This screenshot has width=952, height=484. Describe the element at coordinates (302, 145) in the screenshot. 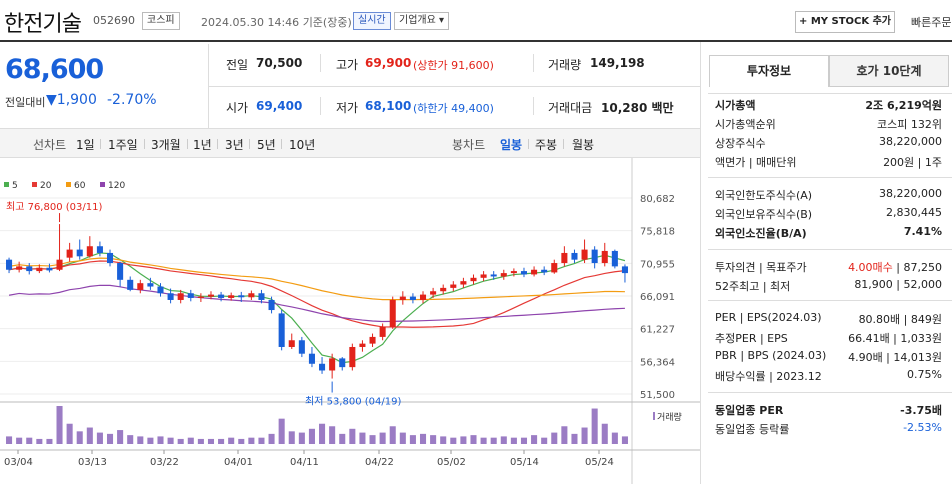

I see `period-6: 10년` at that location.